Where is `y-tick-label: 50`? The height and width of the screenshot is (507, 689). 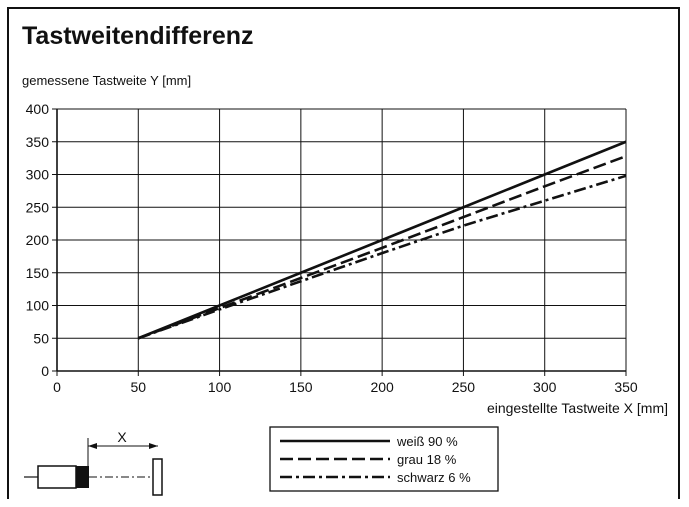
y-tick-label: 50 is located at coordinates (41, 338).